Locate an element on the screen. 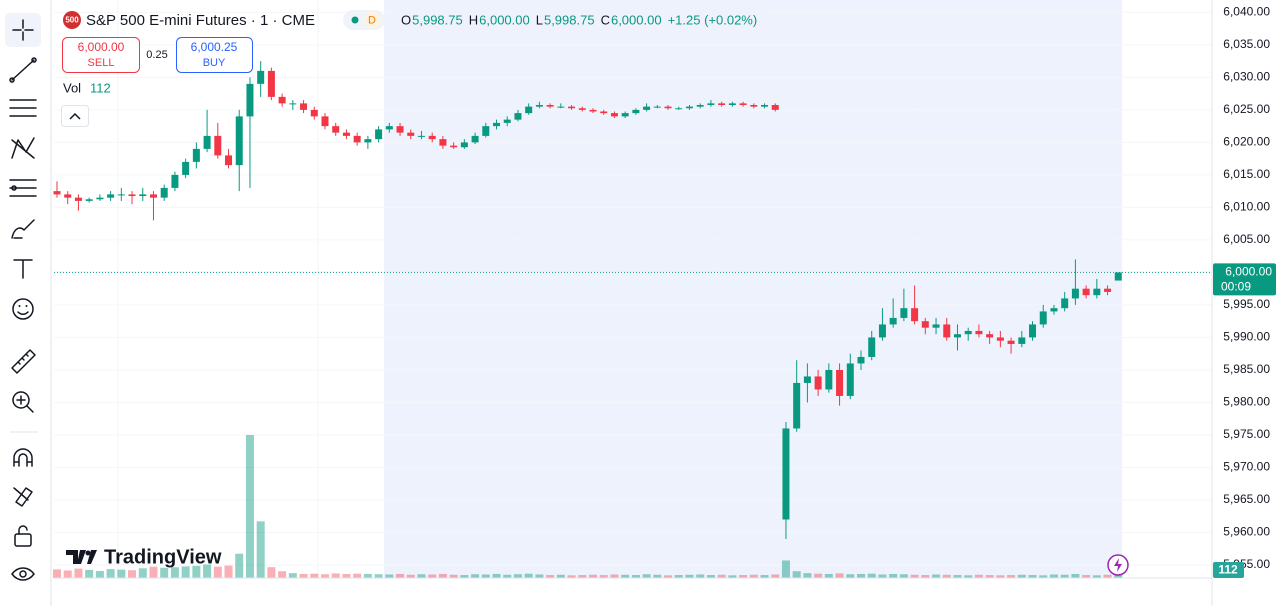 The height and width of the screenshot is (606, 1280). ruler-tool is located at coordinates (23, 361).